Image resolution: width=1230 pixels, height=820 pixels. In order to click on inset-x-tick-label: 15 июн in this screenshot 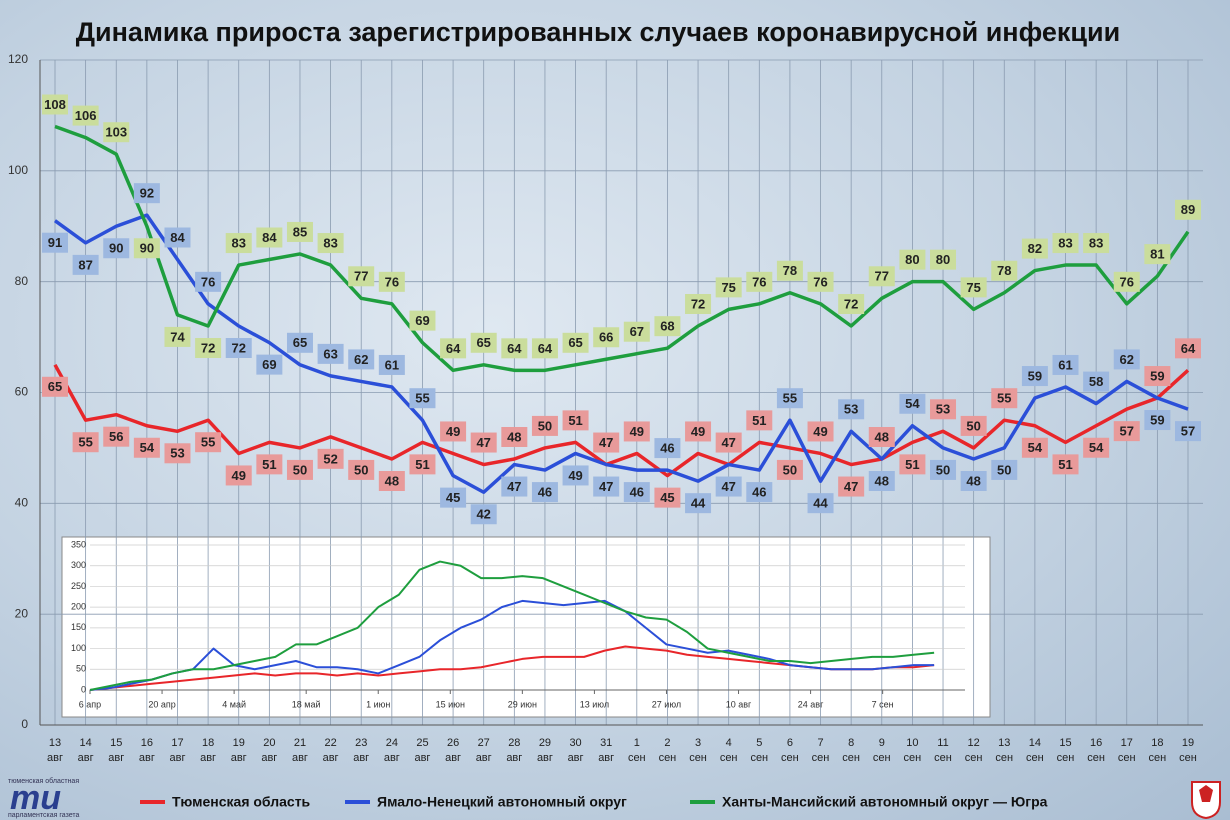, I will do `click(450, 704)`.